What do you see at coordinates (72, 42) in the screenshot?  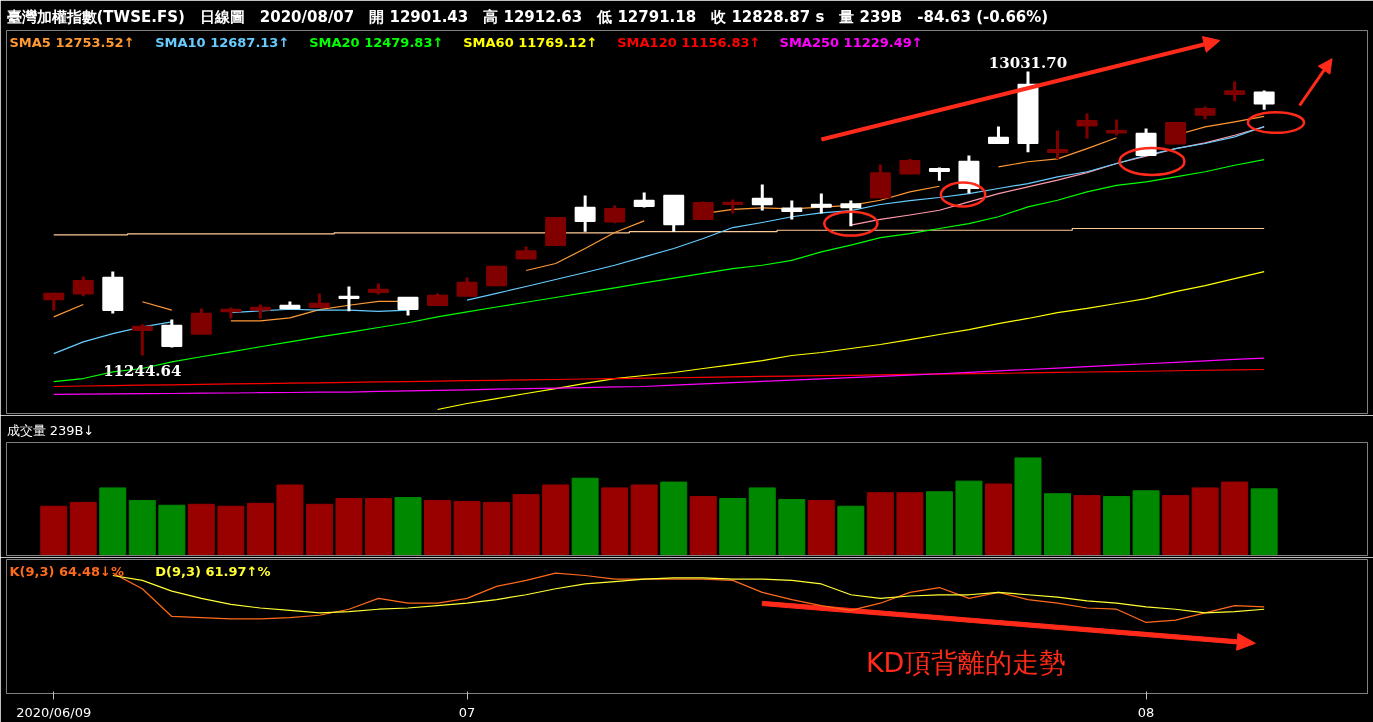 I see `text: SMA5 12753.52↑` at bounding box center [72, 42].